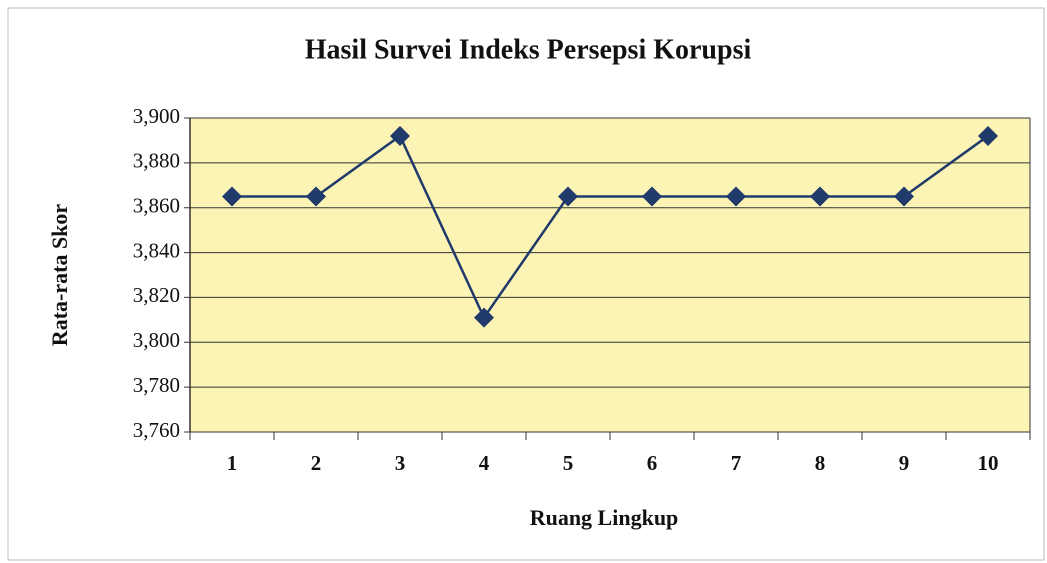 This screenshot has width=1047, height=563. What do you see at coordinates (156, 116) in the screenshot?
I see `y-tick-label: 3,900` at bounding box center [156, 116].